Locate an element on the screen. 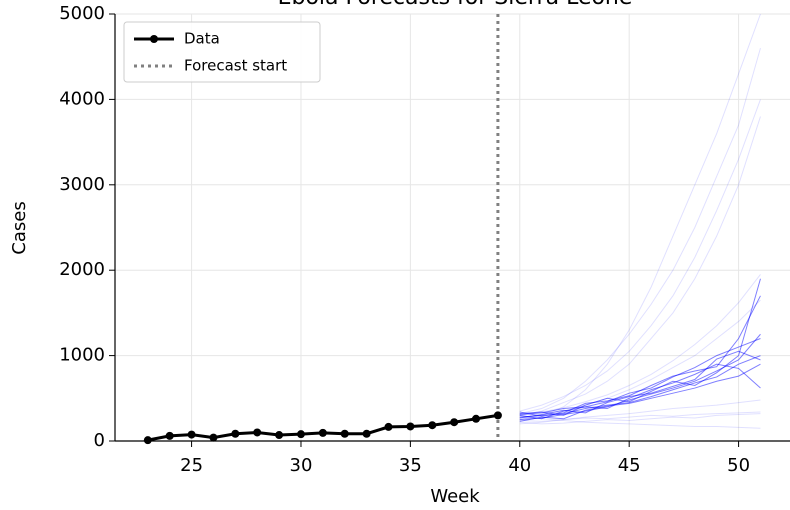  y-axis-label: Cases is located at coordinates (19, 227).